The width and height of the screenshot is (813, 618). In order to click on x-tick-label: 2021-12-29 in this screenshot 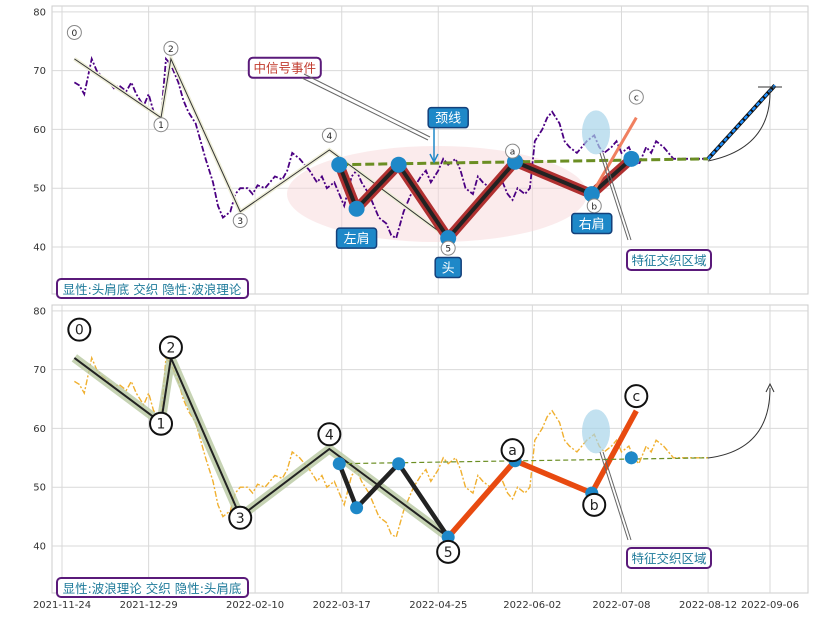, I will do `click(149, 605)`.